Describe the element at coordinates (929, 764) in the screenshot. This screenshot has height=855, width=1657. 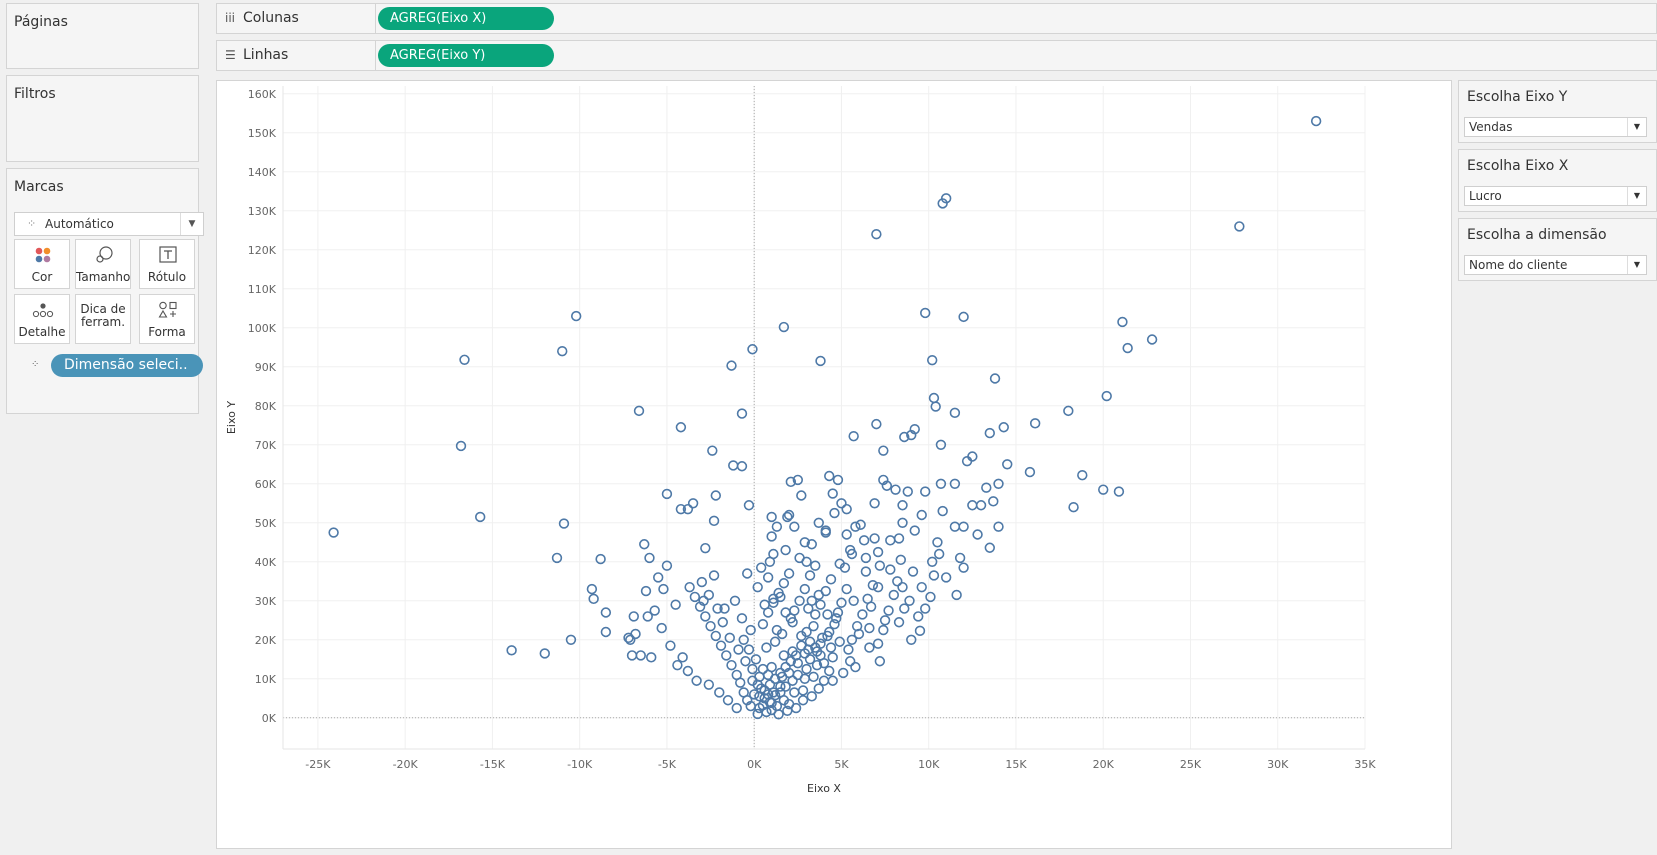
I see `x-tick-label: 10K` at that location.